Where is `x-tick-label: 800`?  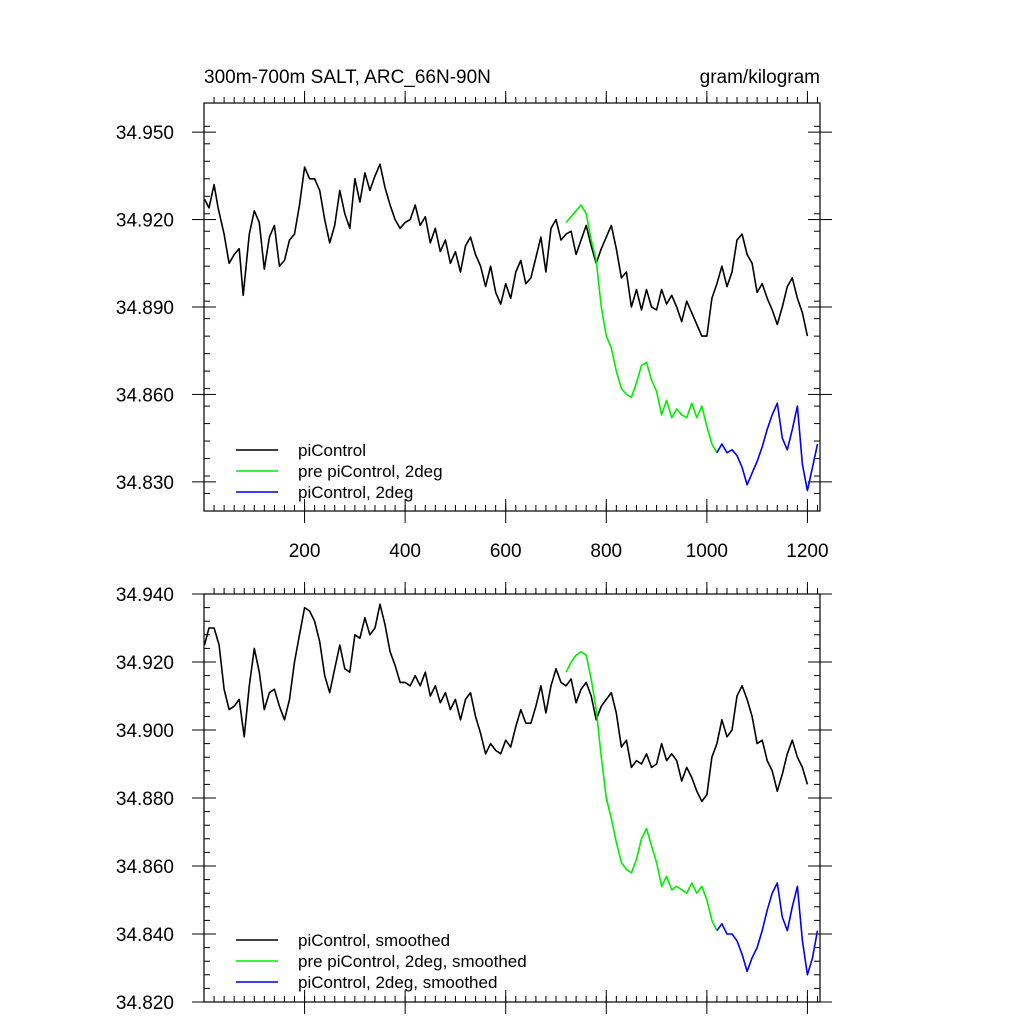 x-tick-label: 800 is located at coordinates (606, 551).